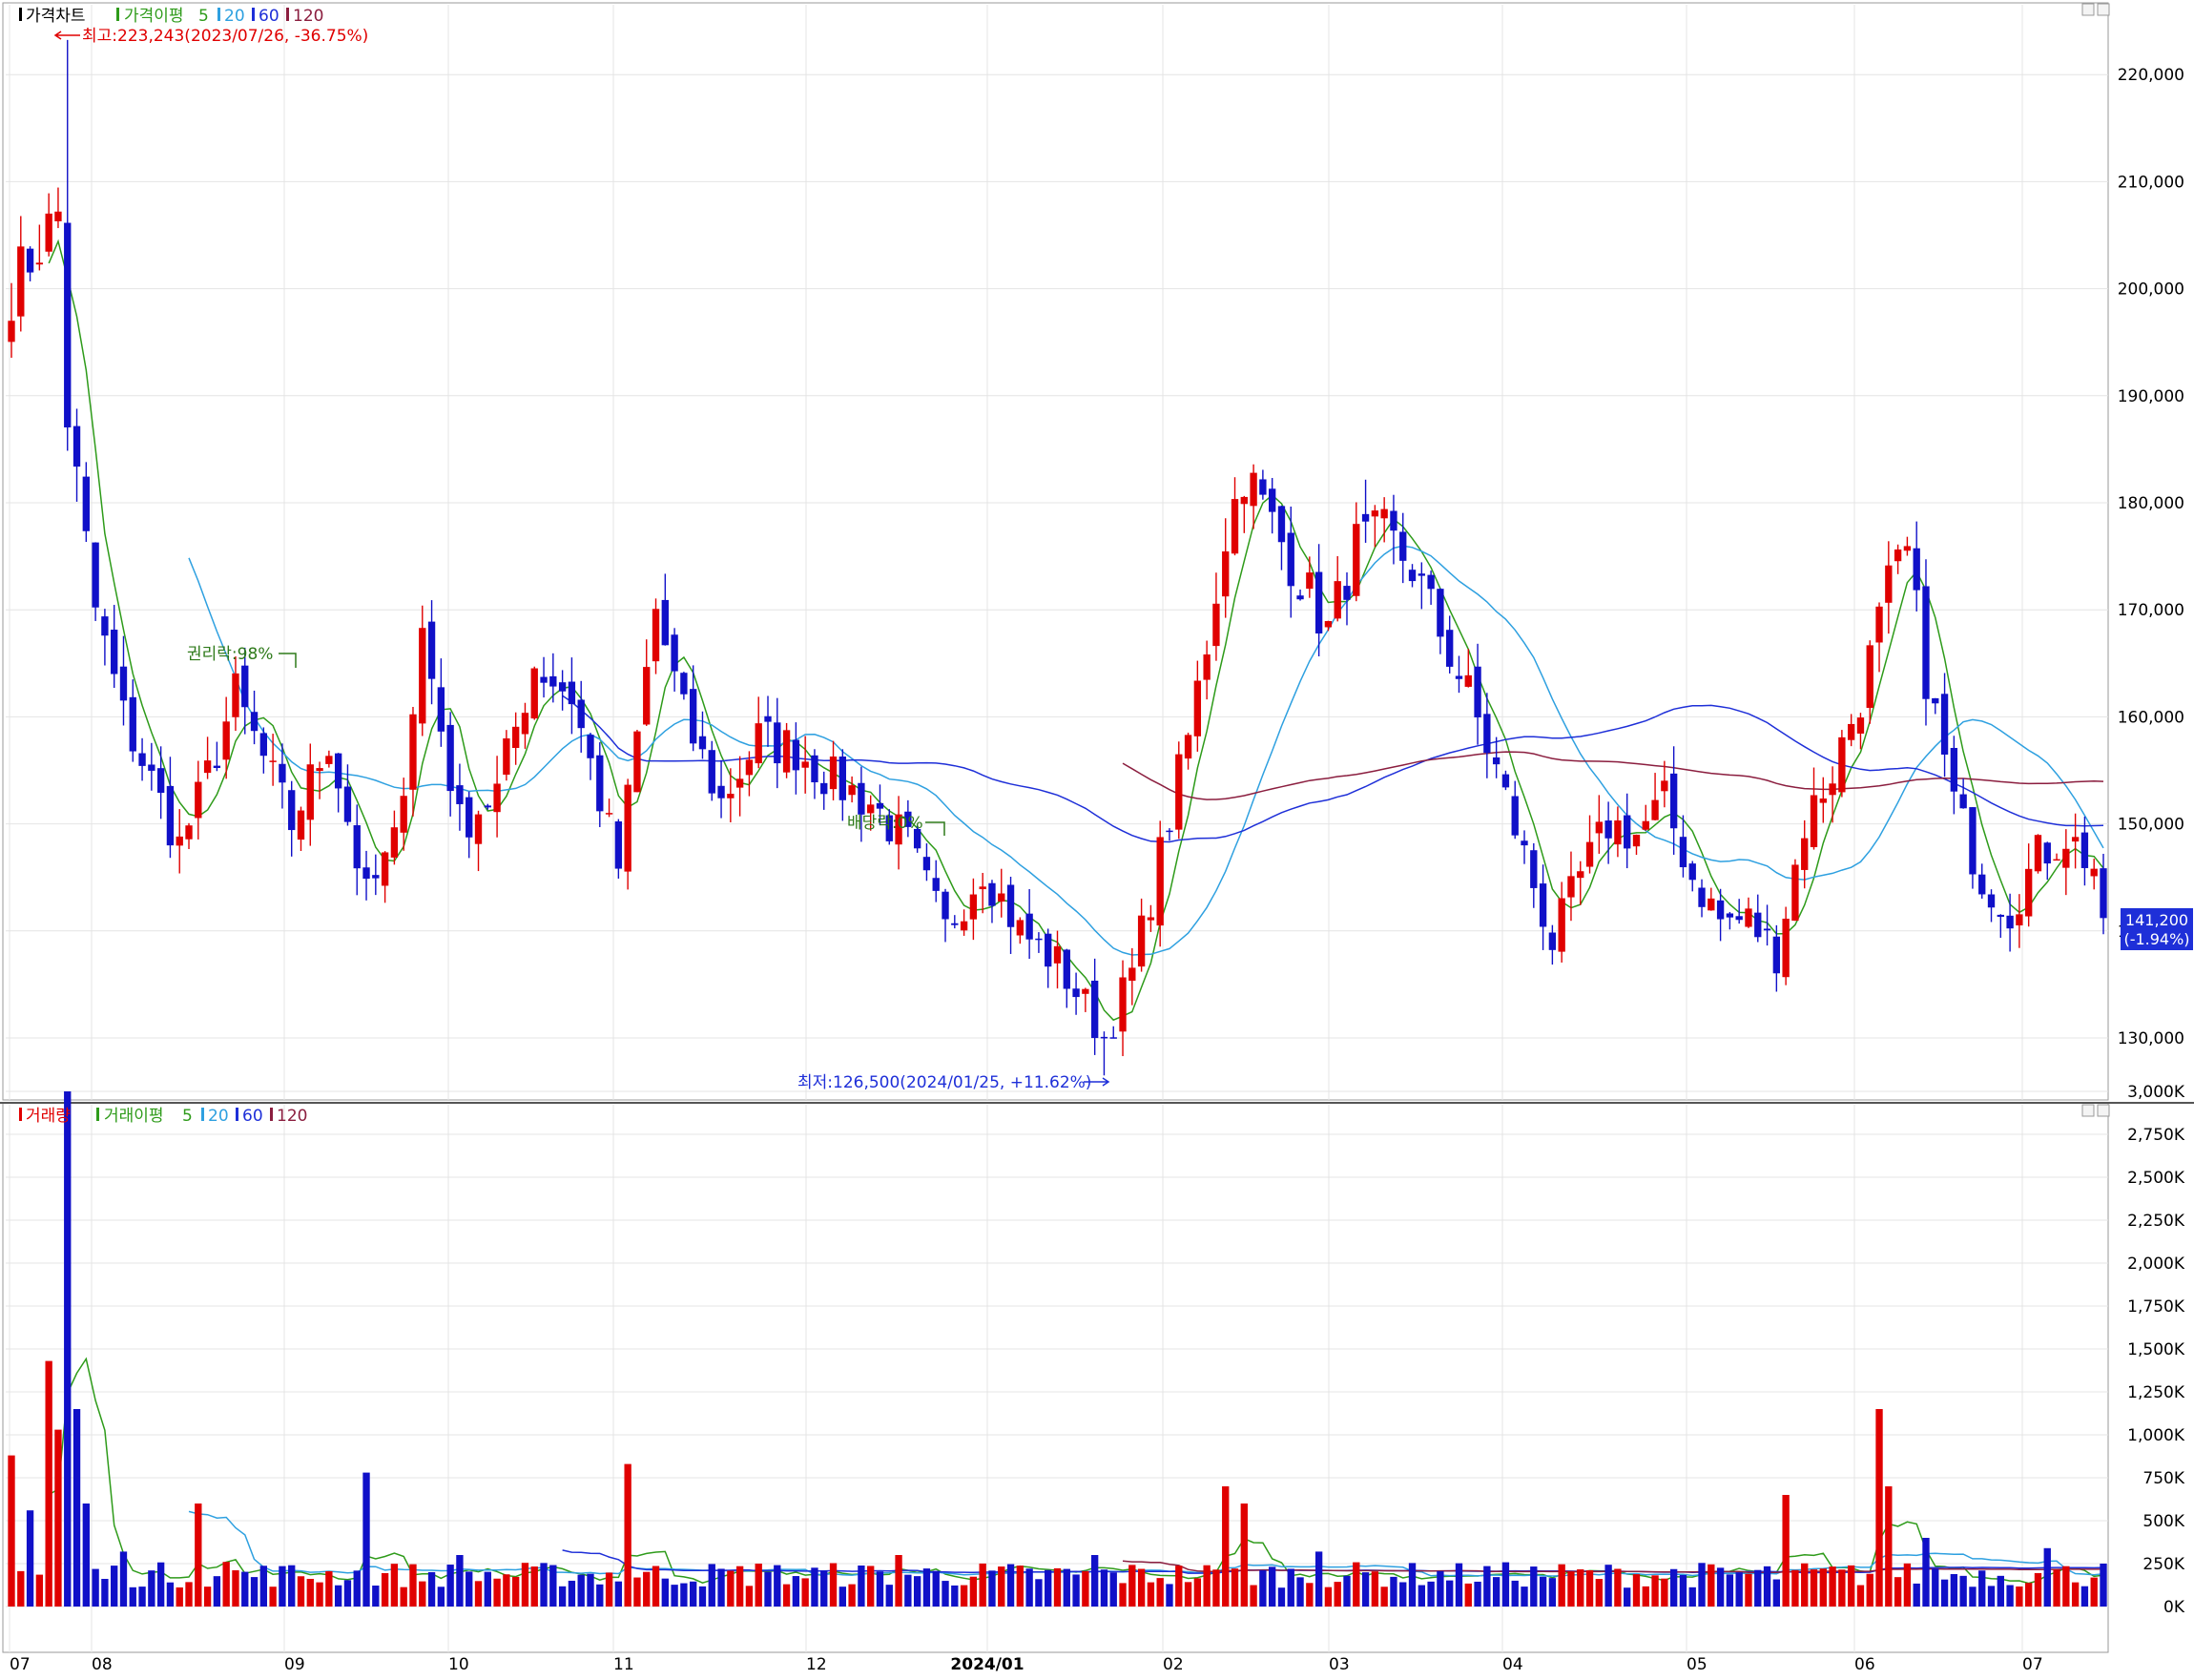 The width and height of the screenshot is (2194, 1680). I want to click on x-tick-label: 02, so click(1173, 1665).